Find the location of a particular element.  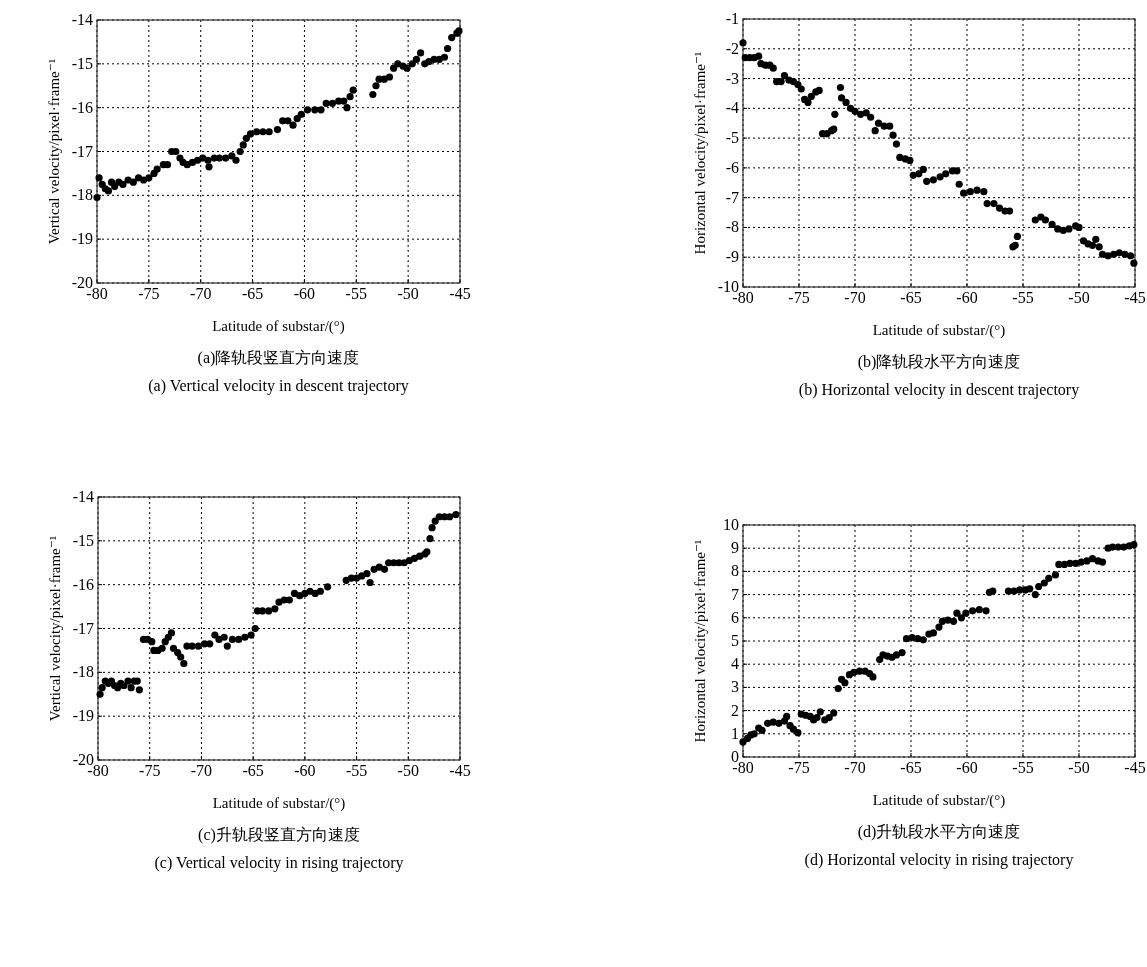

y-tick-label: 4 is located at coordinates (735, 664).